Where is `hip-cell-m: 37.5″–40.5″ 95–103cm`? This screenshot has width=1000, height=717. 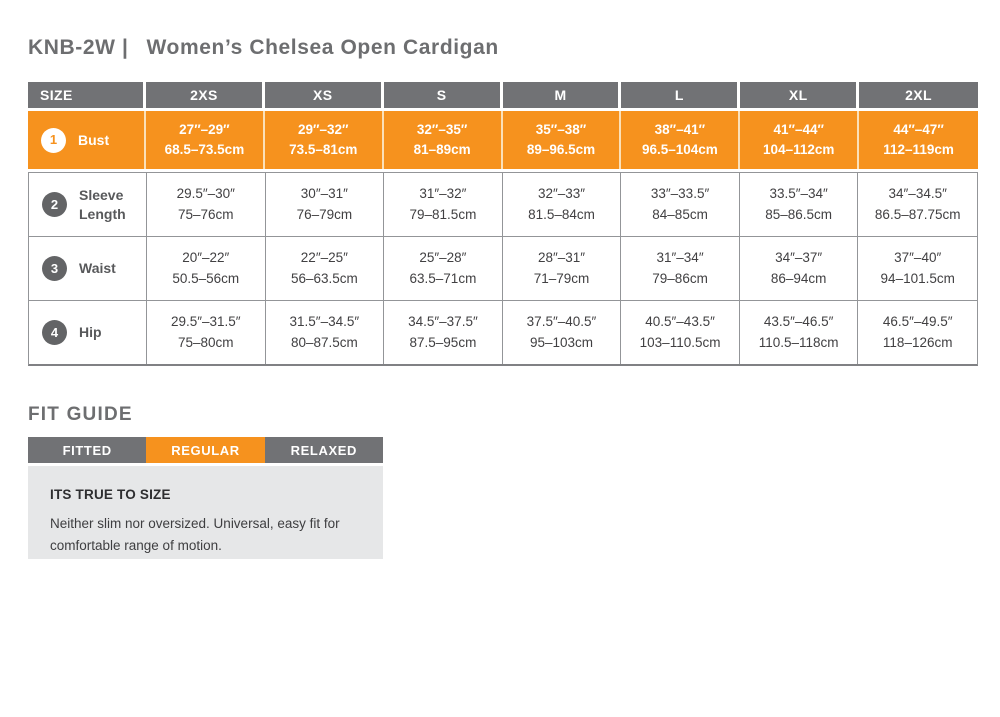 hip-cell-m: 37.5″–40.5″ 95–103cm is located at coordinates (562, 332).